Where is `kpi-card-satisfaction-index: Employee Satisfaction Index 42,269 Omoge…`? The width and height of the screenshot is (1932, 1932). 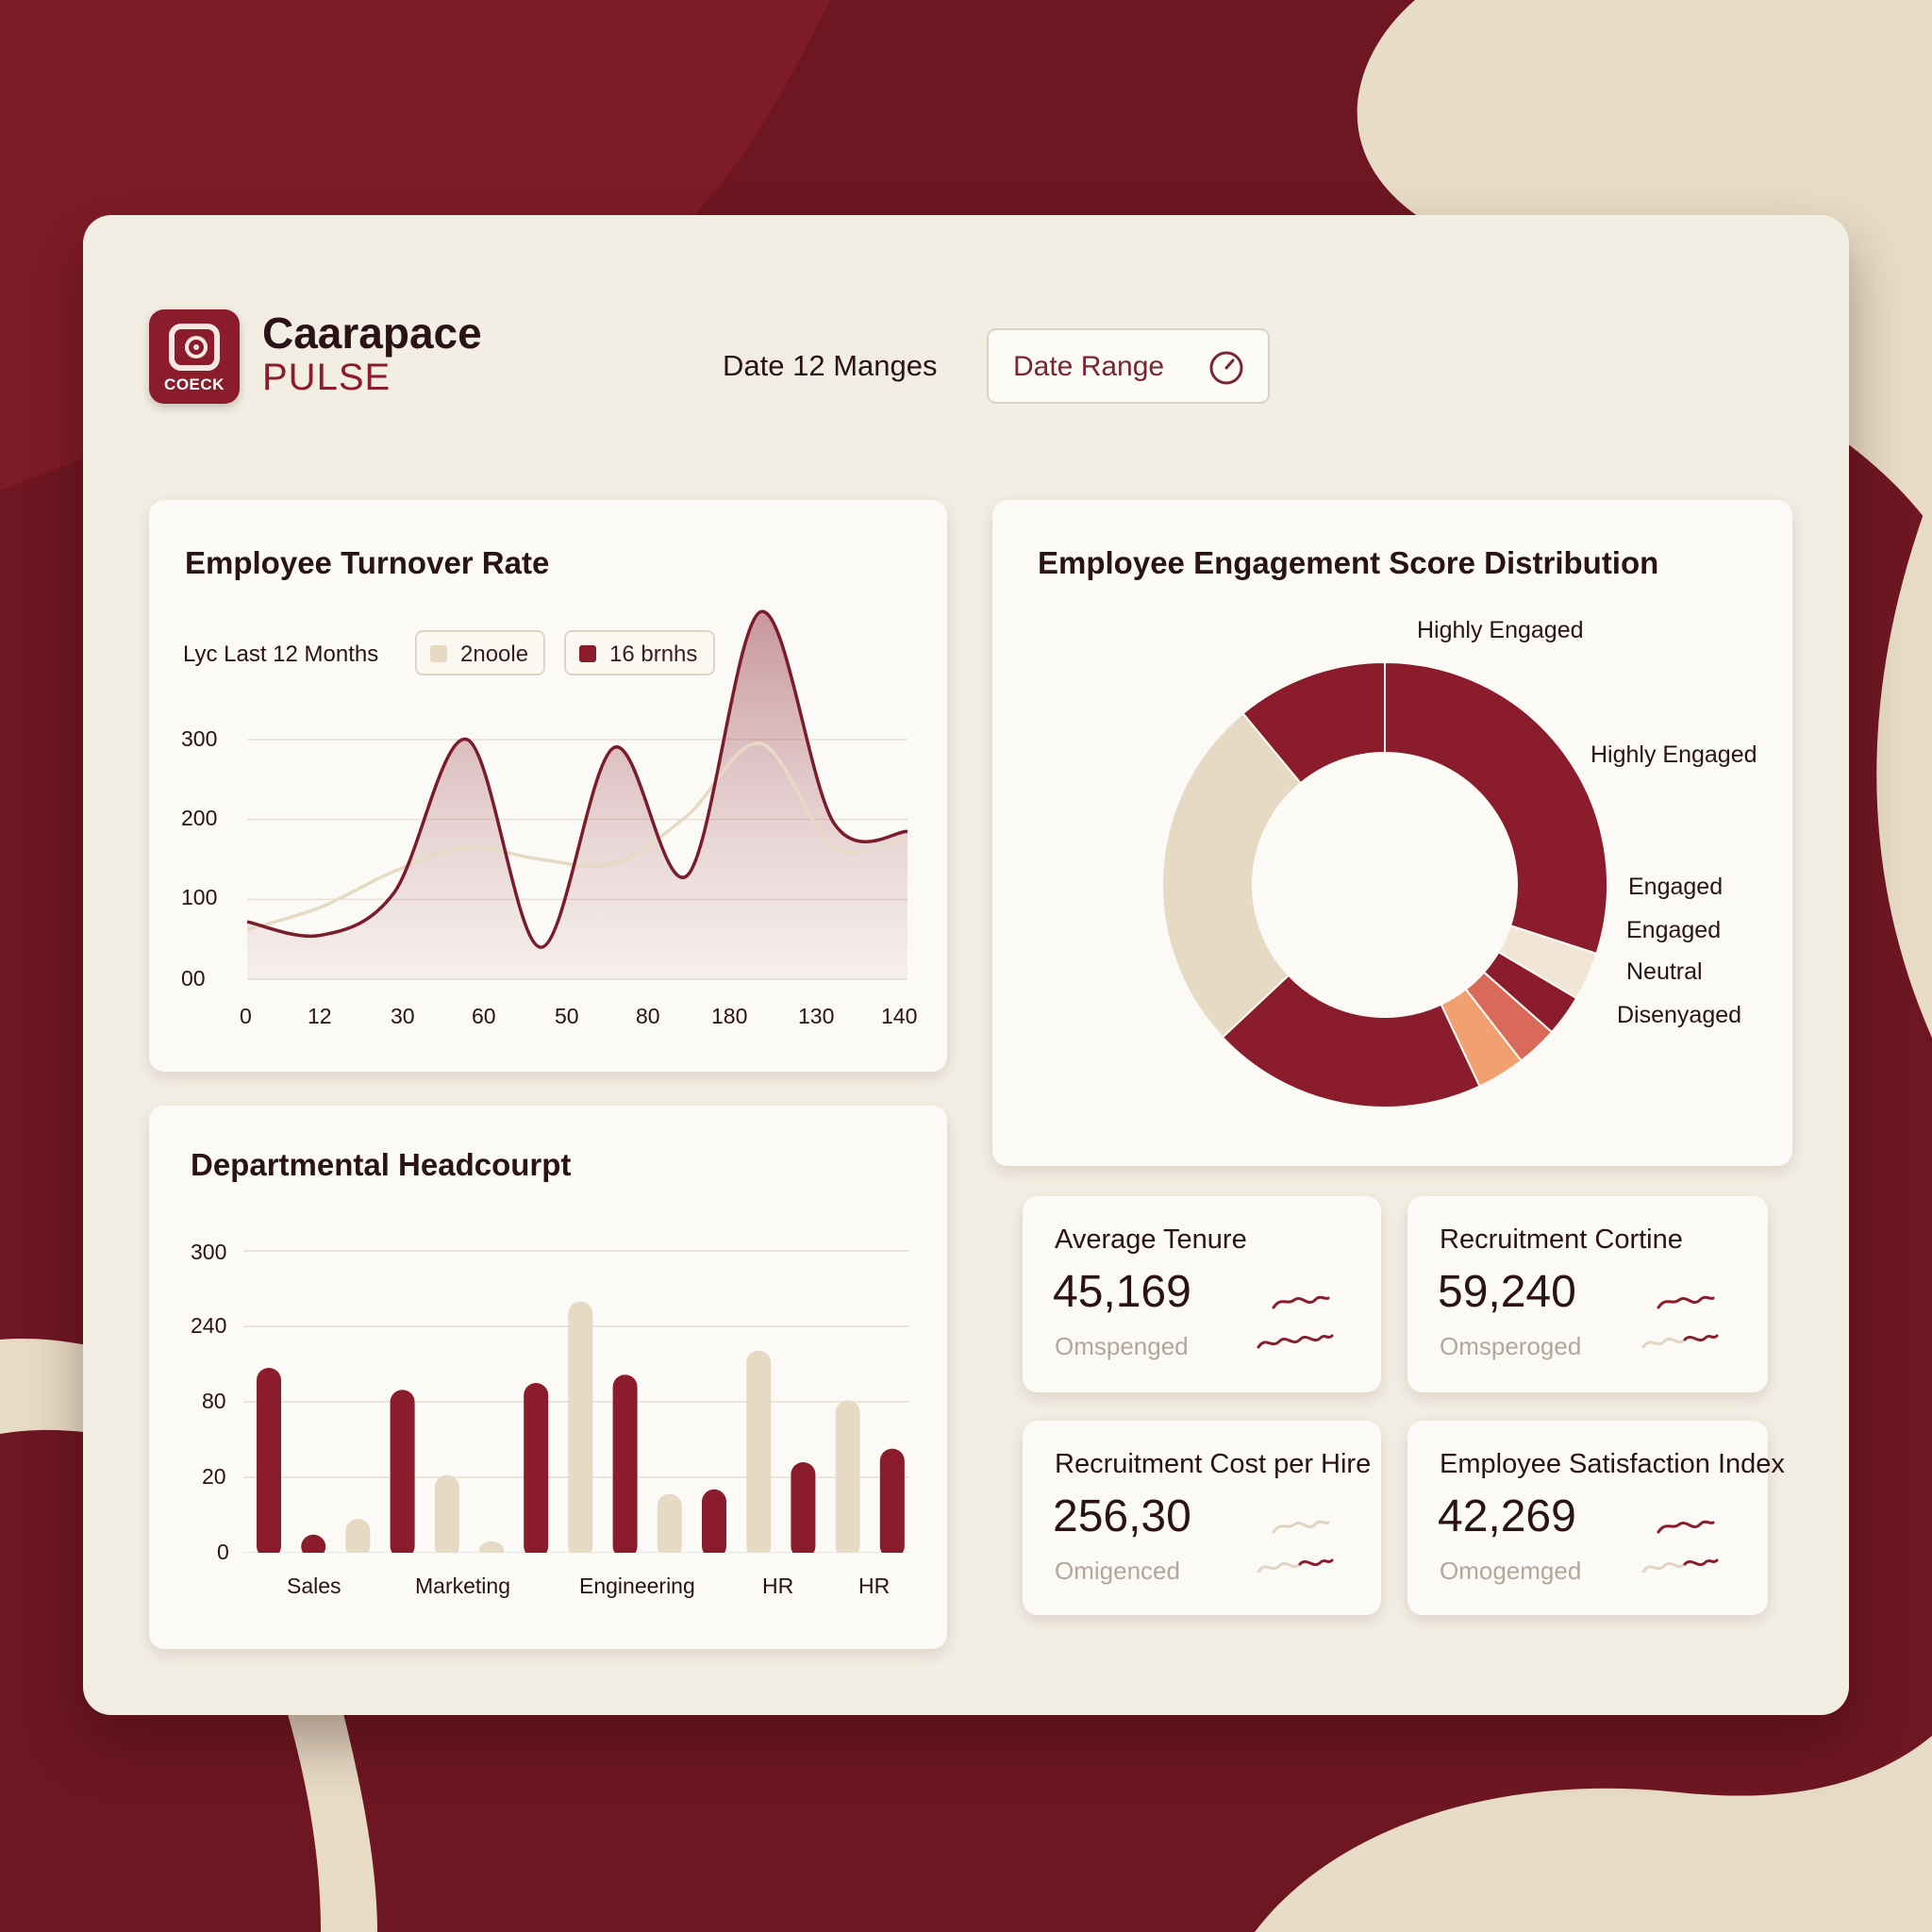 kpi-card-satisfaction-index: Employee Satisfaction Index 42,269 Omoge… is located at coordinates (1596, 1518).